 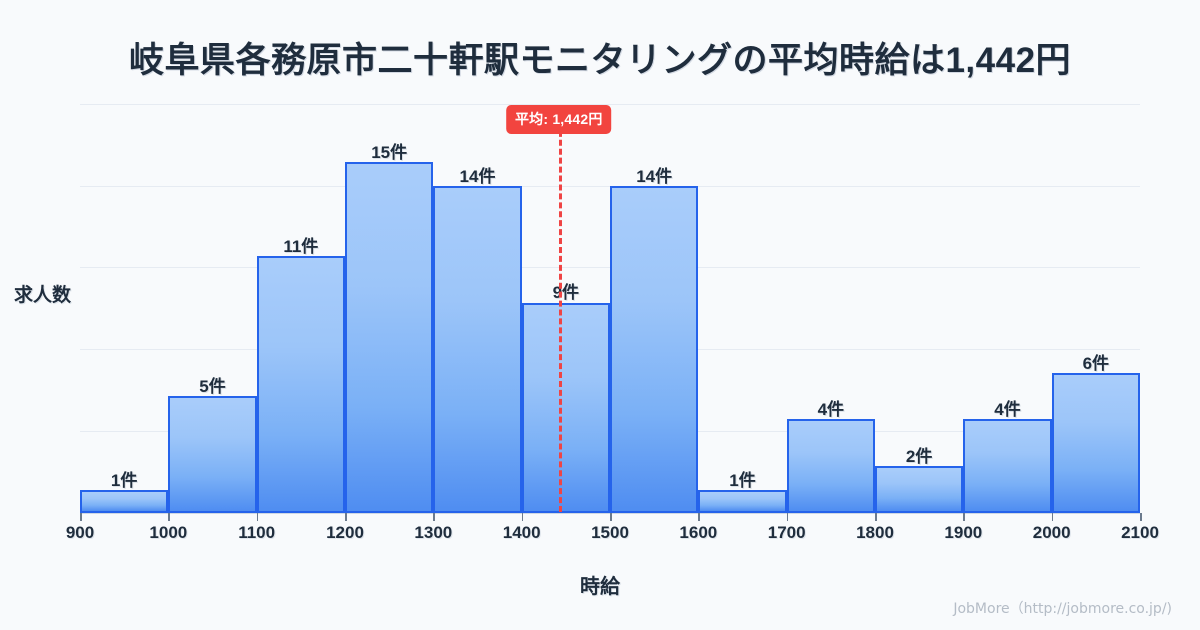 I want to click on x-axis-tick-label: 1200, so click(x=345, y=532).